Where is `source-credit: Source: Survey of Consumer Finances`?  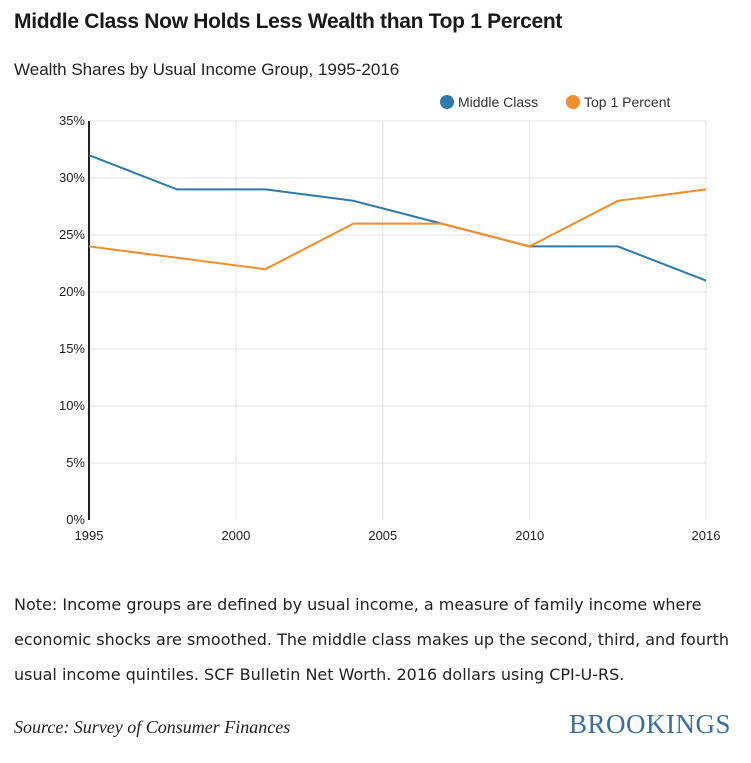 source-credit: Source: Survey of Consumer Finances is located at coordinates (152, 727).